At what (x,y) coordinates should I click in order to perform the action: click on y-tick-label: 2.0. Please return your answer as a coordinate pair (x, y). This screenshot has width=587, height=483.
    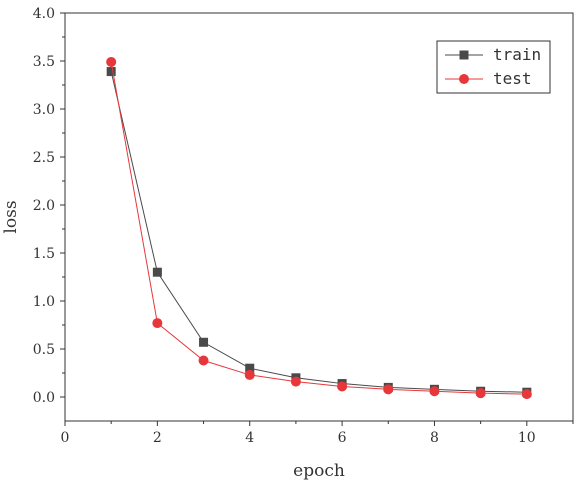
    Looking at the image, I should click on (44, 206).